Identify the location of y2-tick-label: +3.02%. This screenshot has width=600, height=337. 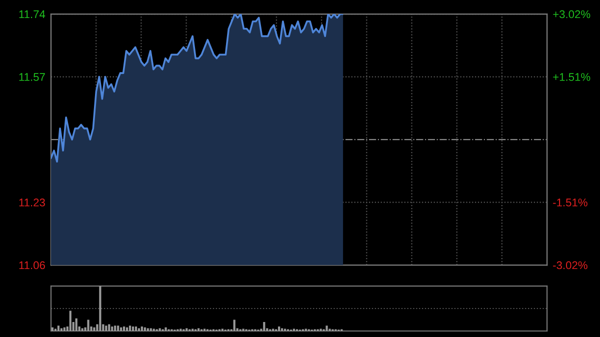
(571, 14).